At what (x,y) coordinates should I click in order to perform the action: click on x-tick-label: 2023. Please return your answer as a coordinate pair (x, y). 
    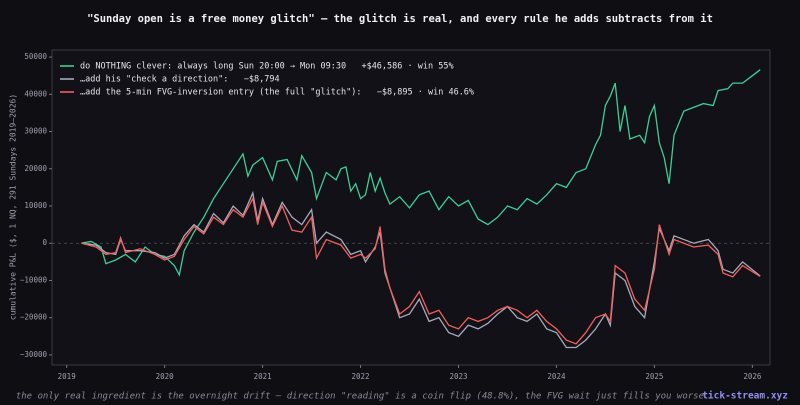
    Looking at the image, I should click on (458, 376).